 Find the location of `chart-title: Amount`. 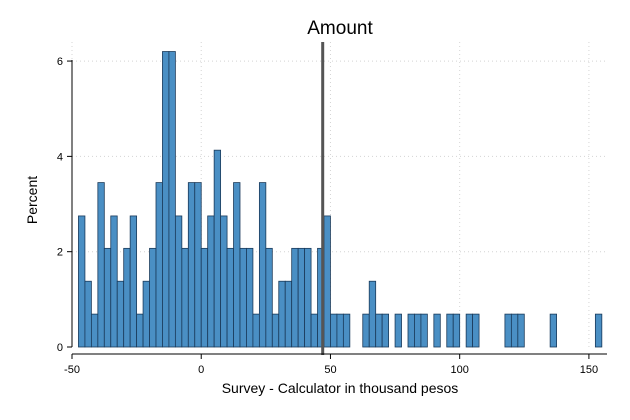

chart-title: Amount is located at coordinates (340, 28).